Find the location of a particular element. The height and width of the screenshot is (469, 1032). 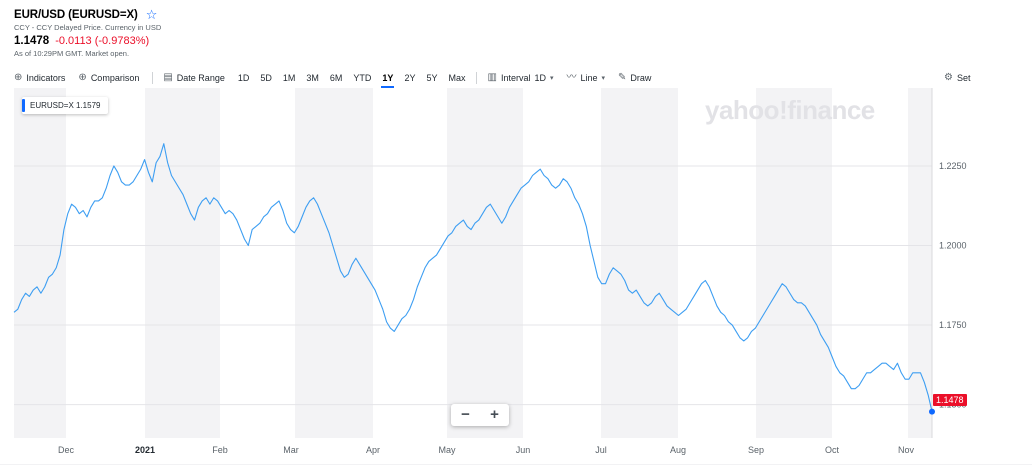

range-1m: 1M is located at coordinates (289, 78).